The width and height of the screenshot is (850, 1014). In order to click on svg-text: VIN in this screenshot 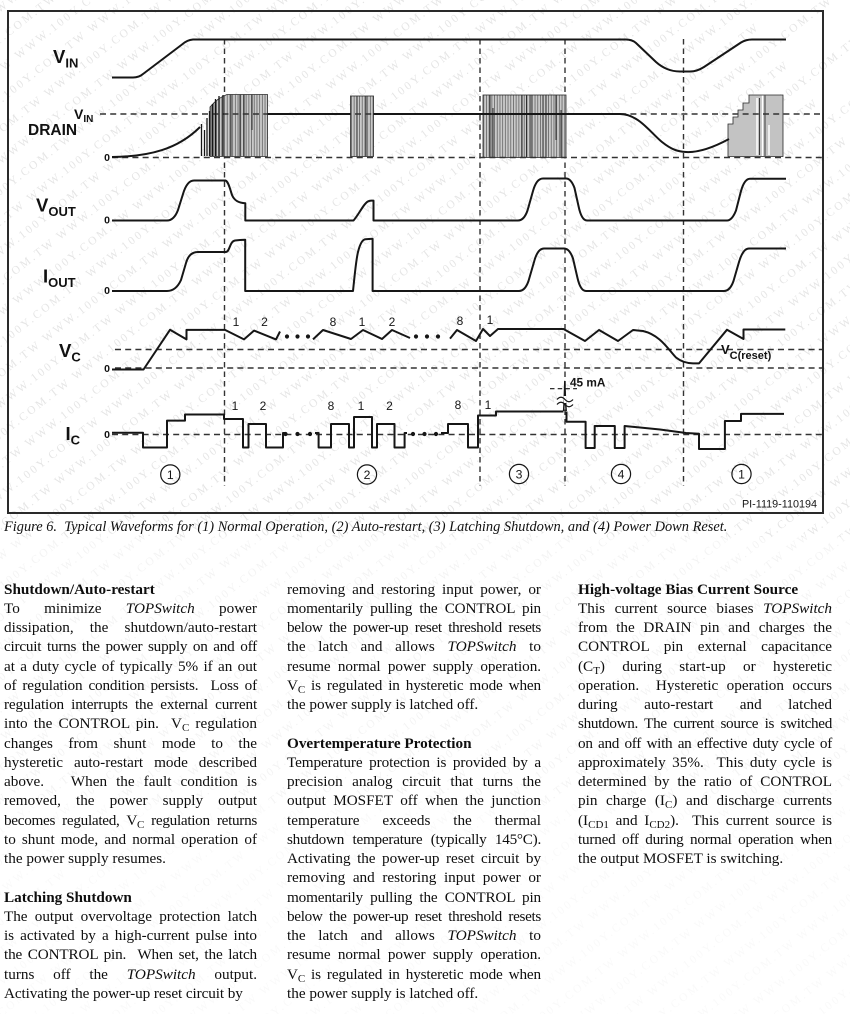, I will do `click(65, 58)`.